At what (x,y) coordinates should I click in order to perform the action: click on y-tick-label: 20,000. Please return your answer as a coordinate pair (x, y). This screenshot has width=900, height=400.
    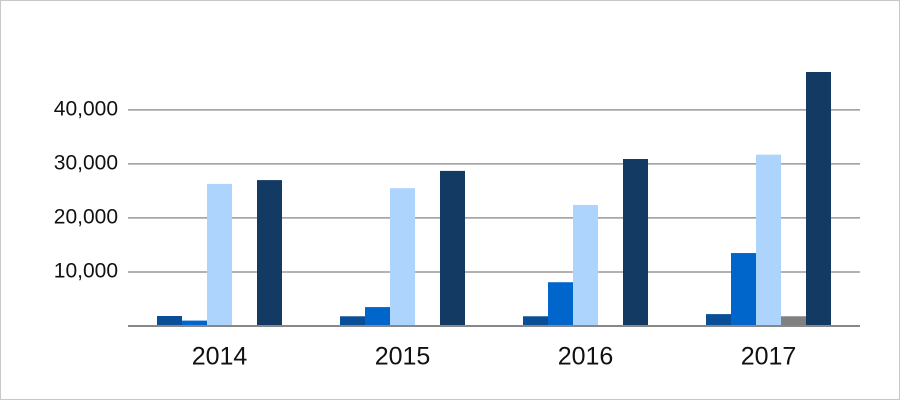
    Looking at the image, I should click on (86, 216).